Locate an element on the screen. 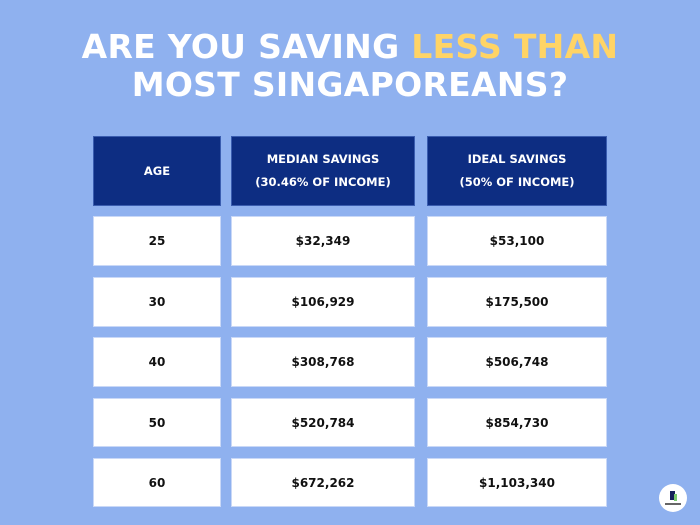 This screenshot has width=700, height=525. cell-ideal: $506,748 is located at coordinates (517, 362).